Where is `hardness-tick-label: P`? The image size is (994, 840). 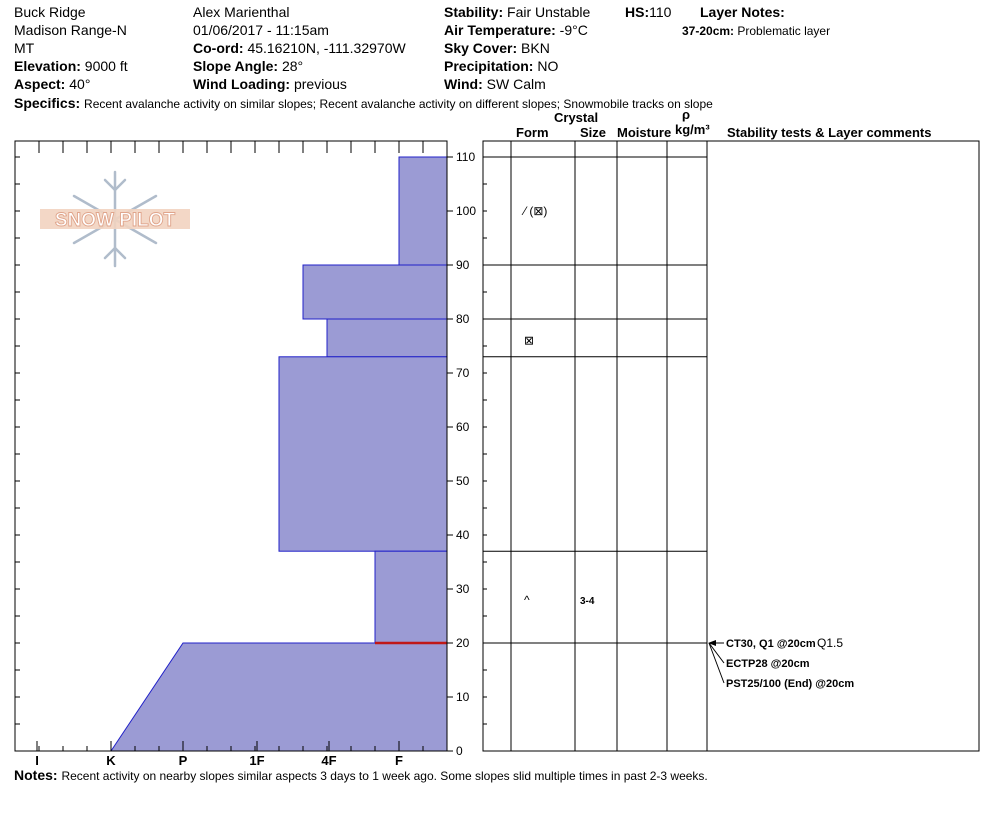
hardness-tick-label: P is located at coordinates (183, 760).